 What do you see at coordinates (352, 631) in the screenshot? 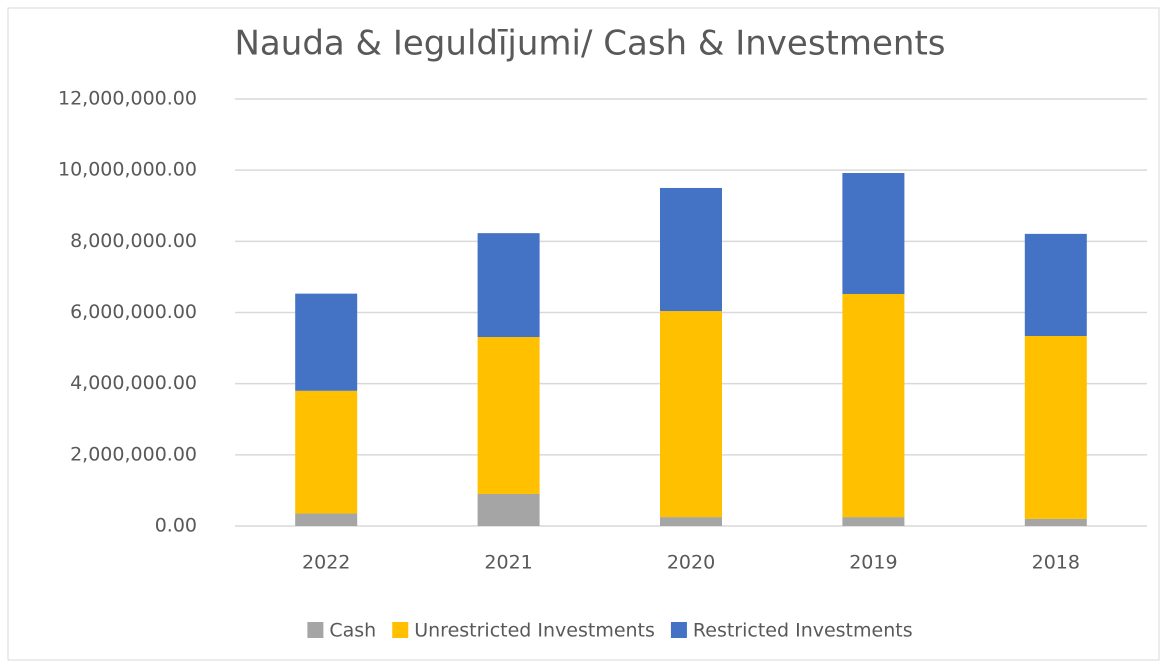
I see `legend-label: Cash` at bounding box center [352, 631].